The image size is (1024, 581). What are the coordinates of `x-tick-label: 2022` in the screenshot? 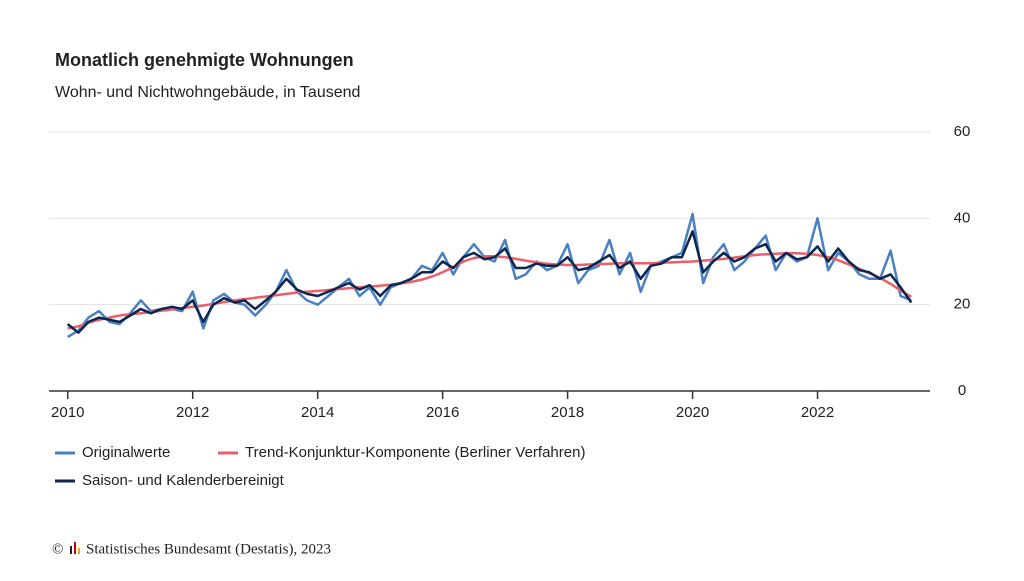 It's located at (817, 412).